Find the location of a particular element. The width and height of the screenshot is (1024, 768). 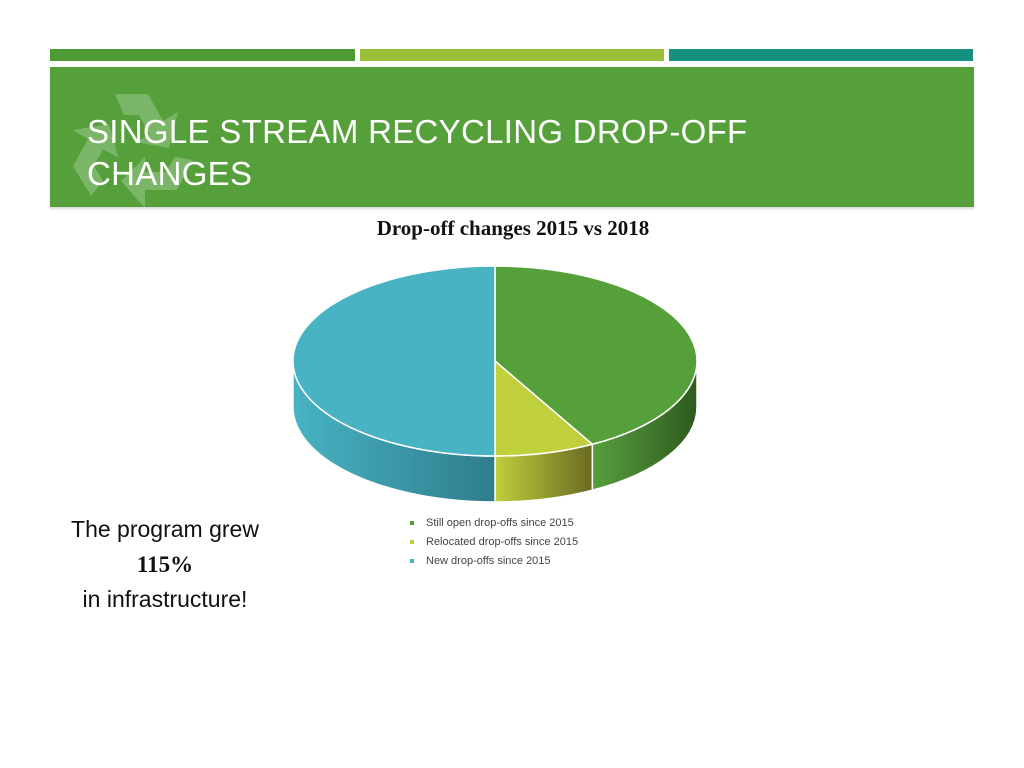

legend-label-still-open: Still open drop-offs since 2015 is located at coordinates (500, 522).